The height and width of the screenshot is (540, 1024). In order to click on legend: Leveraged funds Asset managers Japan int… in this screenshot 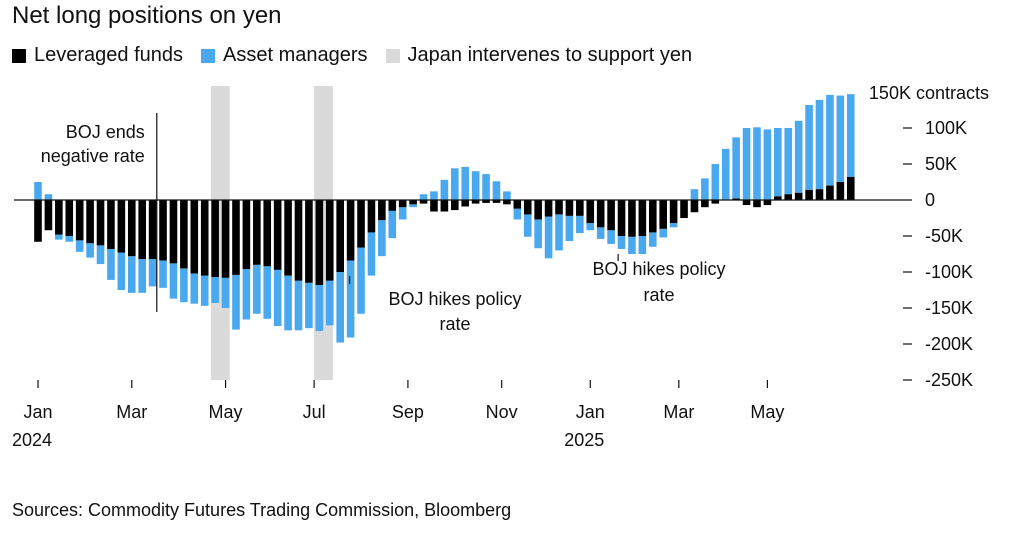, I will do `click(361, 55)`.